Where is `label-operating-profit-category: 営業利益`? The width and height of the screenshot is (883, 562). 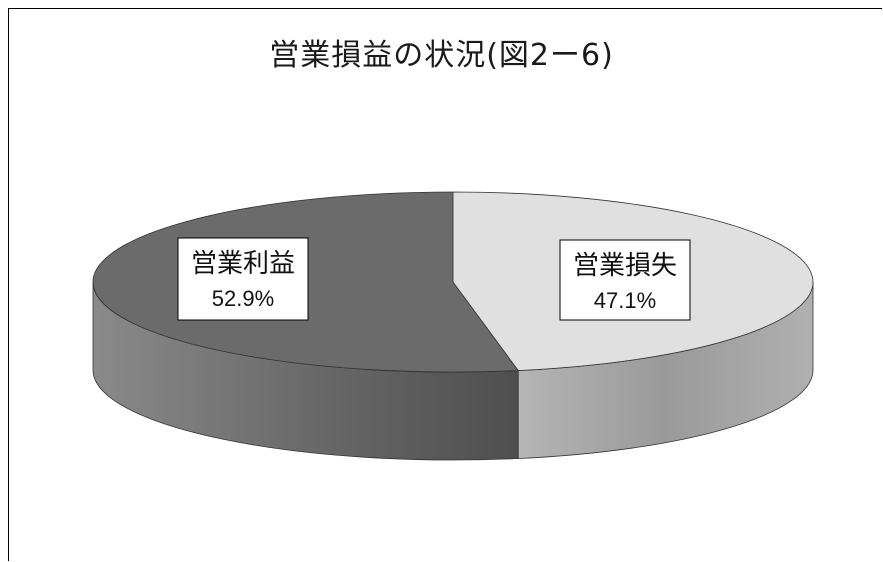 label-operating-profit-category: 営業利益 is located at coordinates (243, 264).